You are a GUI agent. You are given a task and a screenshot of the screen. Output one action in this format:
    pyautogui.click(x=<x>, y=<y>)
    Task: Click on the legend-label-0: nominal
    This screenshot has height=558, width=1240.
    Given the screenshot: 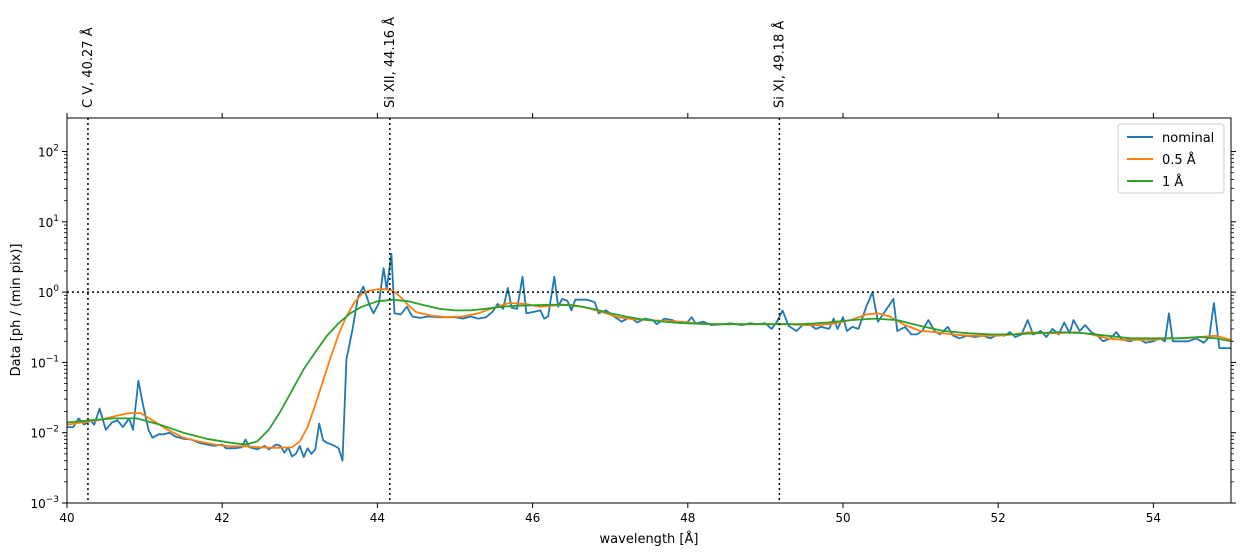 What is the action you would take?
    pyautogui.click(x=1188, y=138)
    